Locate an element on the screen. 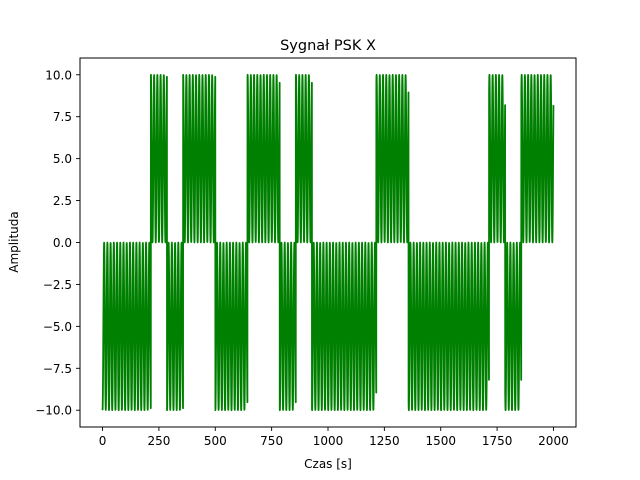  x-axis-label: Czas [s] is located at coordinates (328, 464).